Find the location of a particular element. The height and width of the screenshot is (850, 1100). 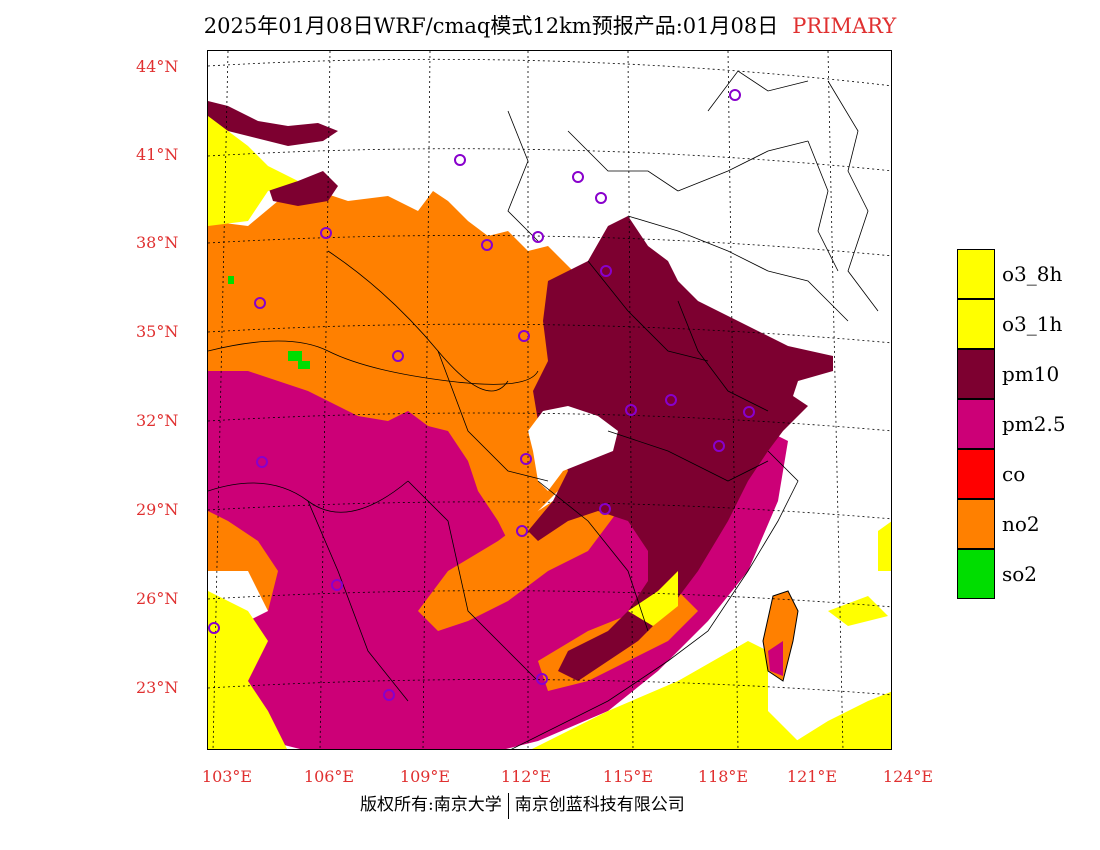

lat-label: 29°N is located at coordinates (157, 509).